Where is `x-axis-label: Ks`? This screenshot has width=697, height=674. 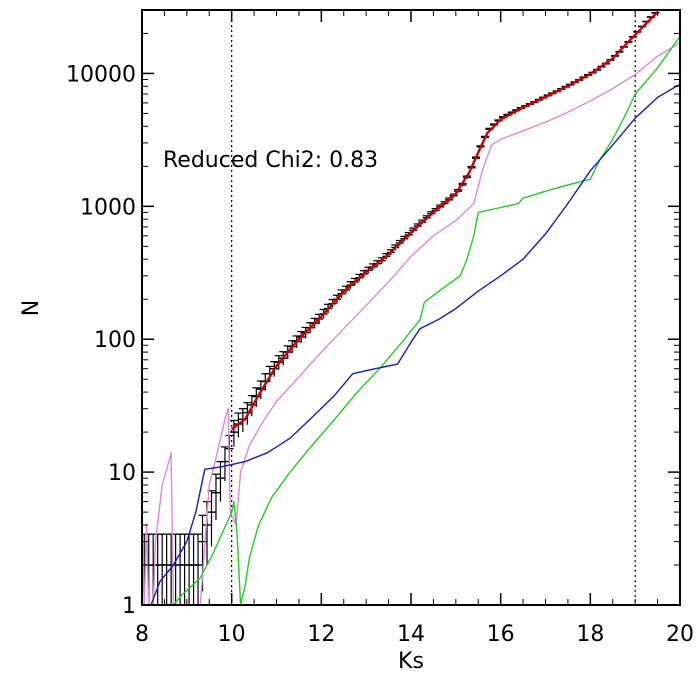
x-axis-label: Ks is located at coordinates (411, 661).